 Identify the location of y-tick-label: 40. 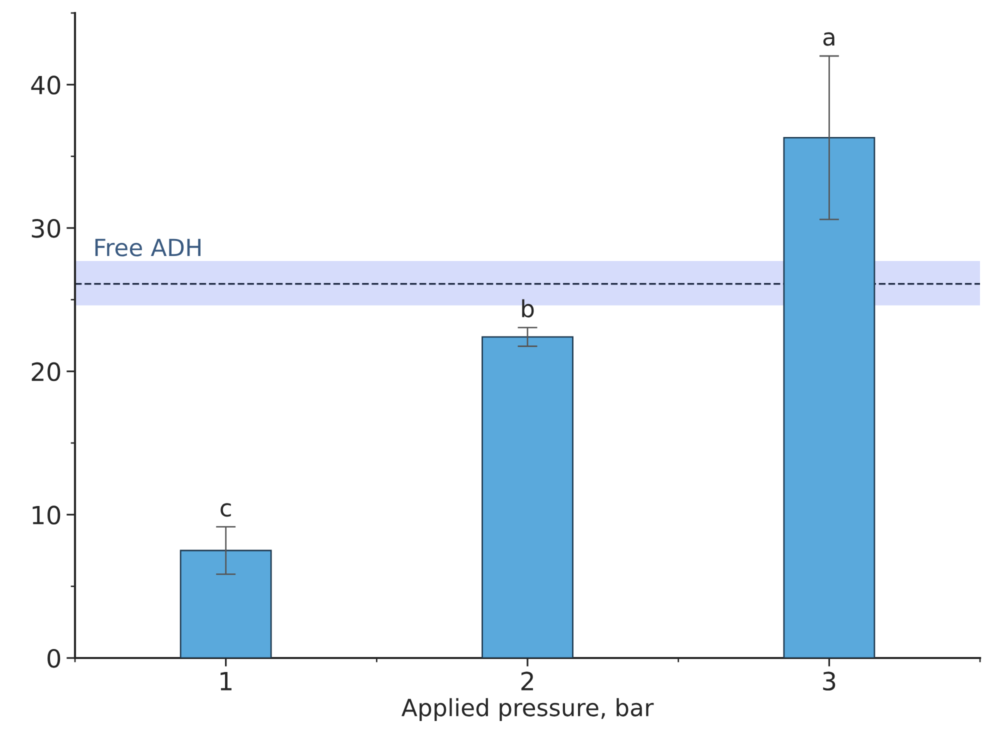
(45, 85).